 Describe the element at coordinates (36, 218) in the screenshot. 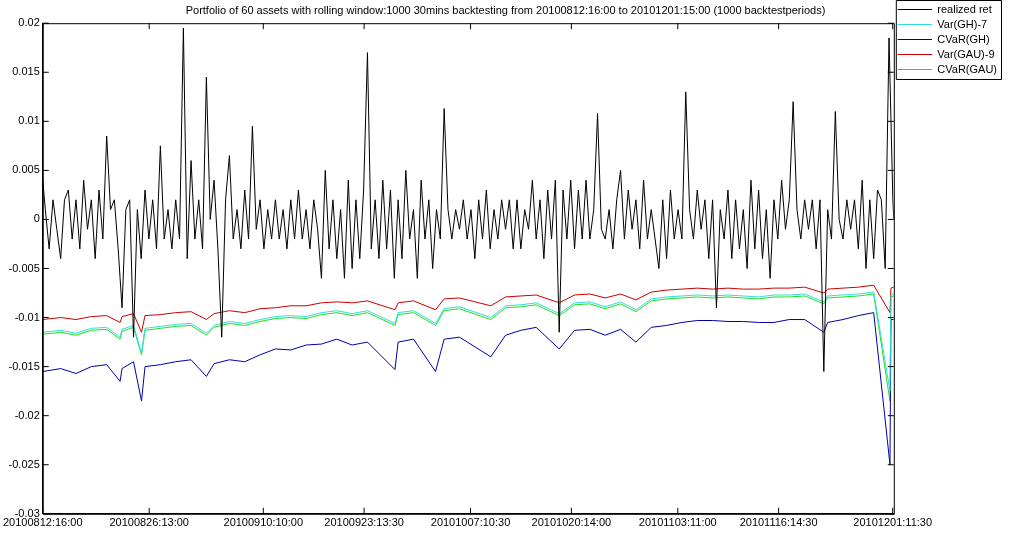

I see `y-tick-label: 0` at that location.